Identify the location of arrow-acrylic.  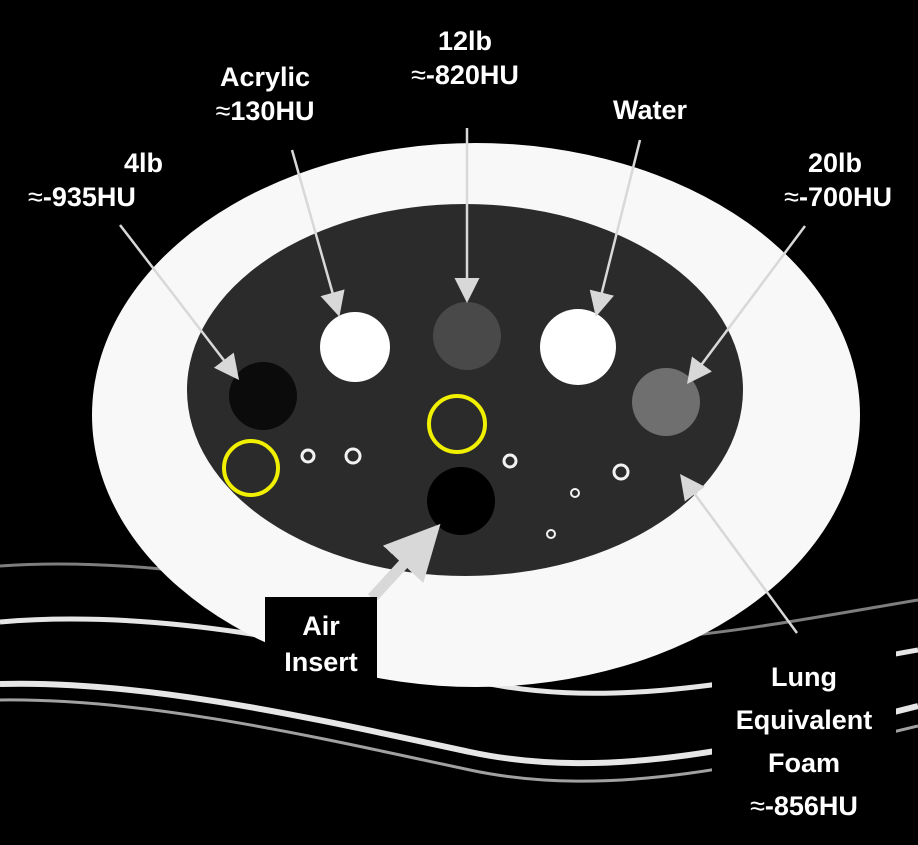
(317, 233).